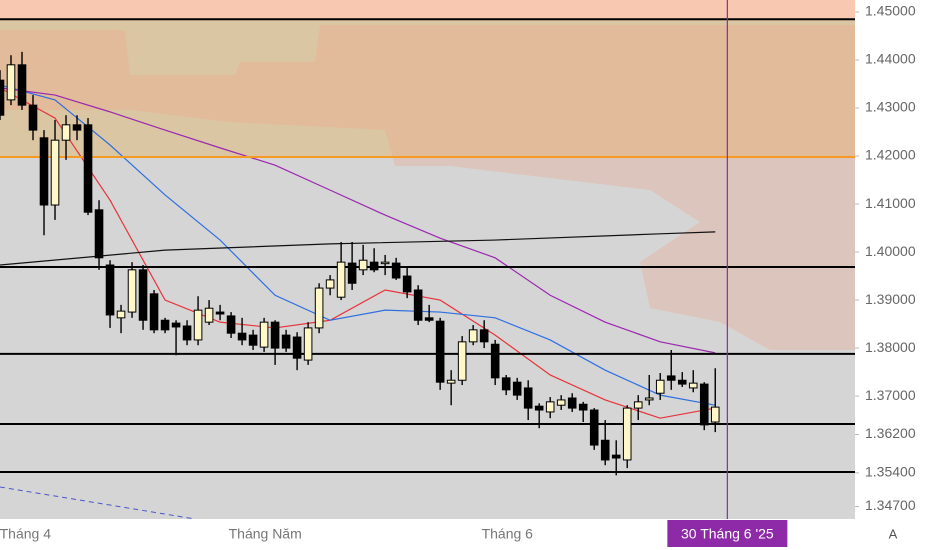  I want to click on y-tick-label: 1.43000, so click(890, 107).